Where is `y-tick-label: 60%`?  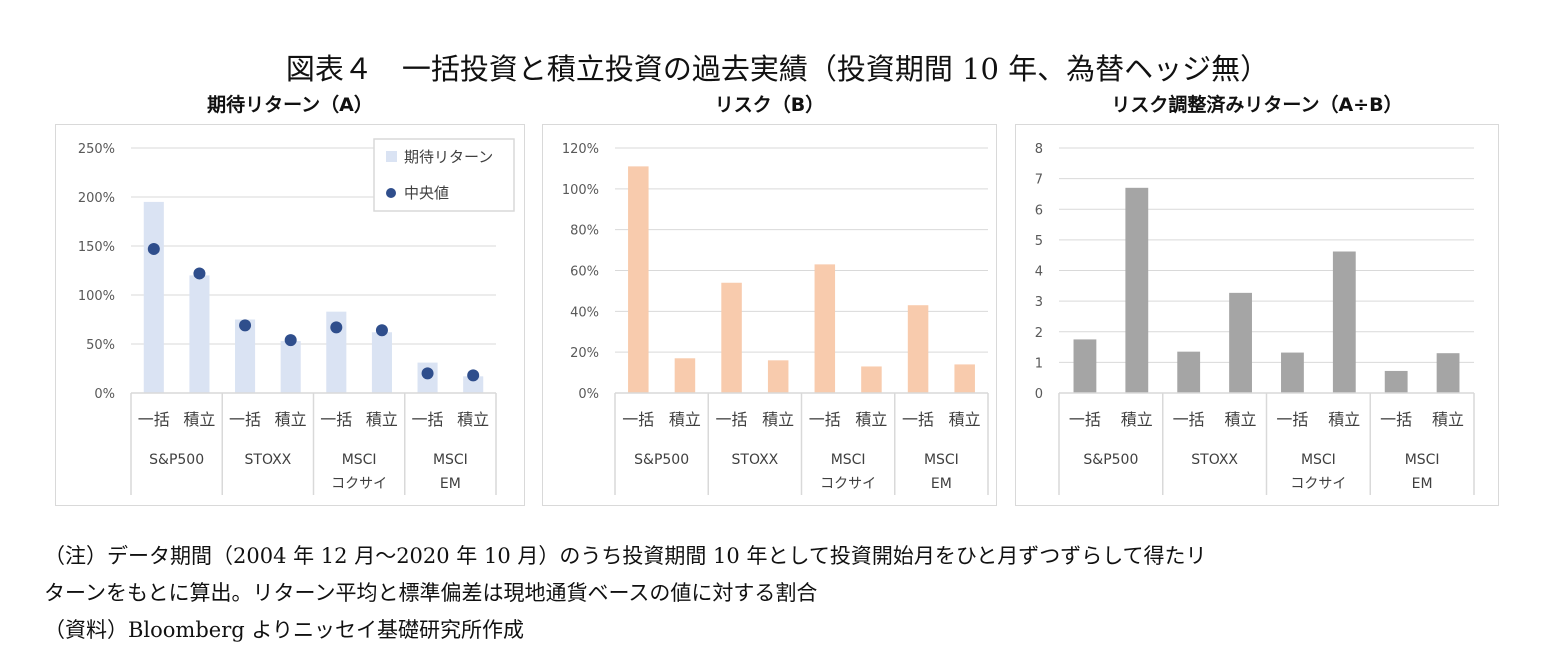
y-tick-label: 60% is located at coordinates (584, 272).